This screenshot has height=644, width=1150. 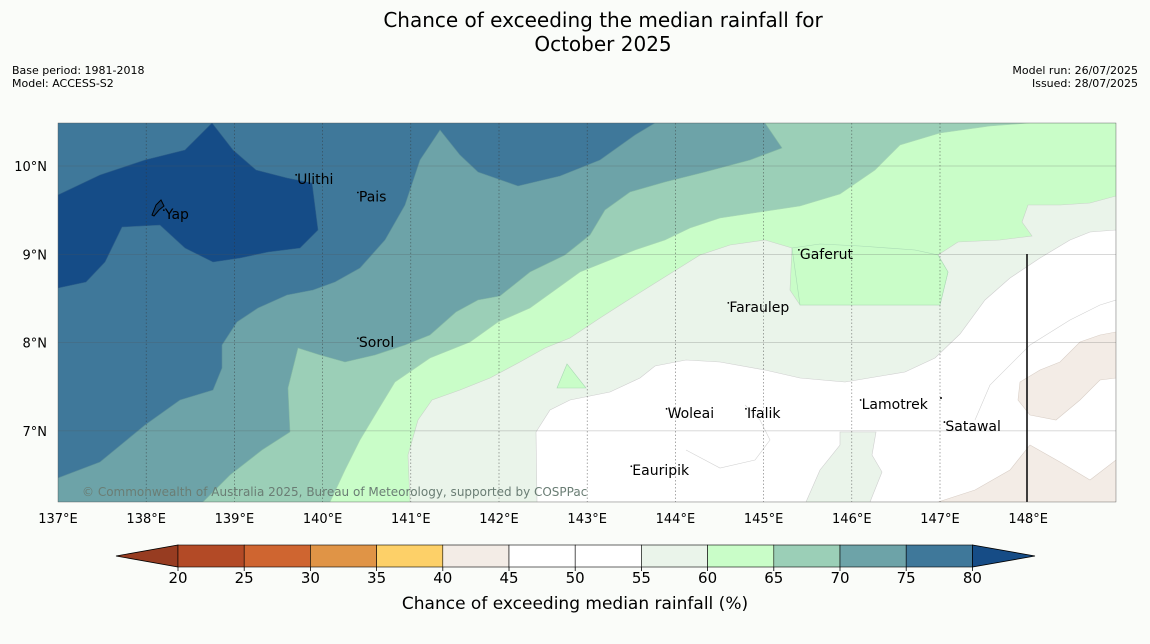 I want to click on place-label: Satawal, so click(x=972, y=427).